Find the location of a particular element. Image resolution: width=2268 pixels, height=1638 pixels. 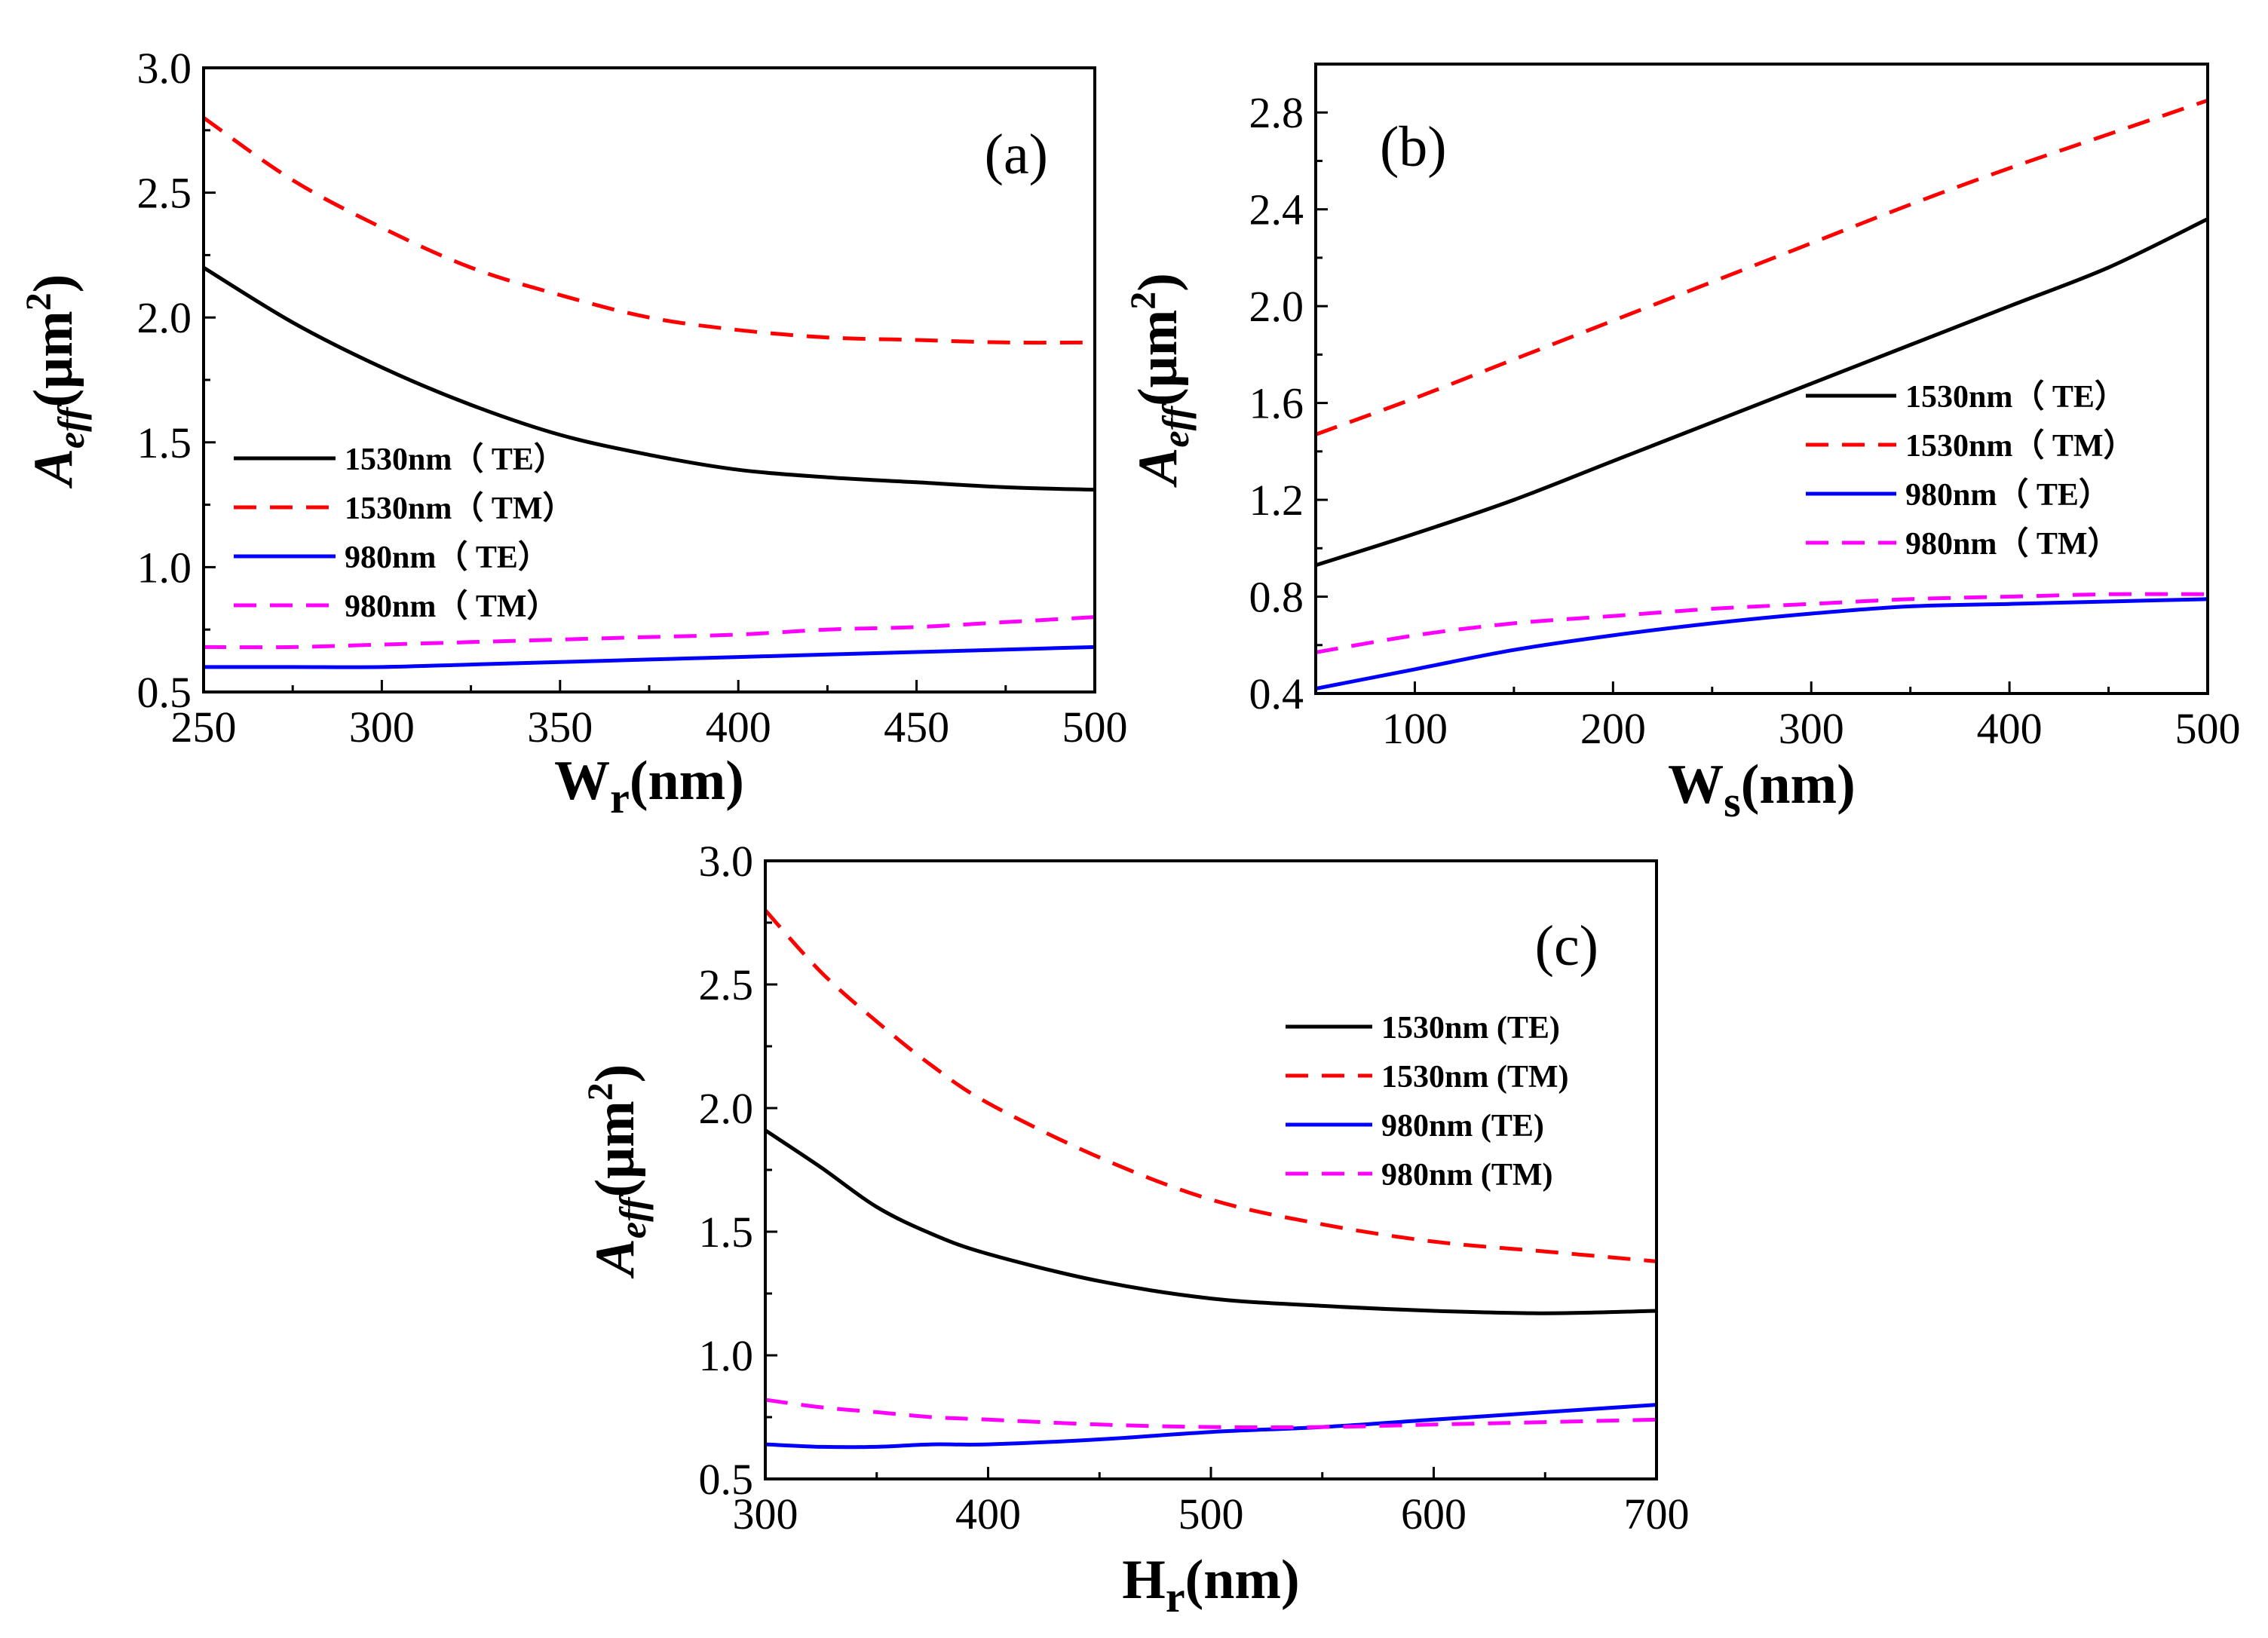

panel-b-legend-label-2: 1530nm（ TM） is located at coordinates (2020, 446).